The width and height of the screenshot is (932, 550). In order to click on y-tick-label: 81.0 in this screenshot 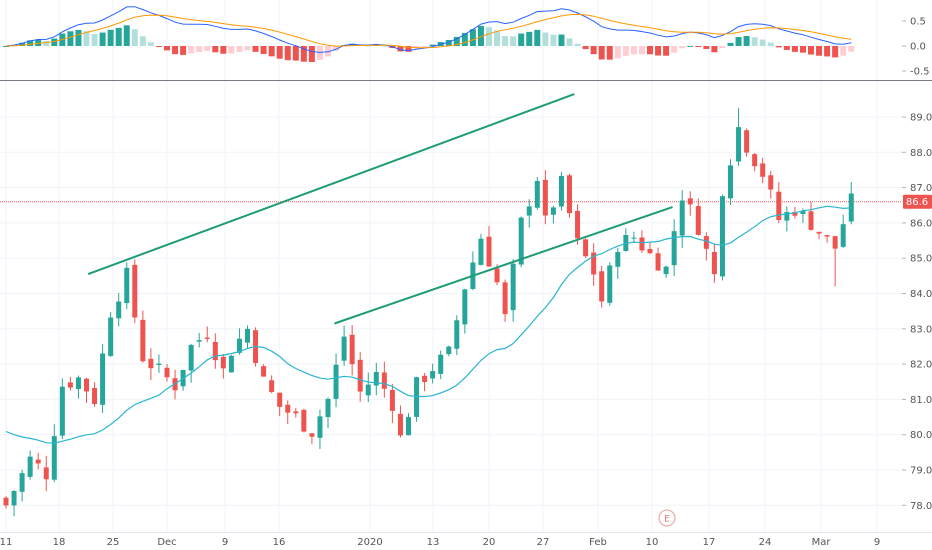, I will do `click(921, 400)`.